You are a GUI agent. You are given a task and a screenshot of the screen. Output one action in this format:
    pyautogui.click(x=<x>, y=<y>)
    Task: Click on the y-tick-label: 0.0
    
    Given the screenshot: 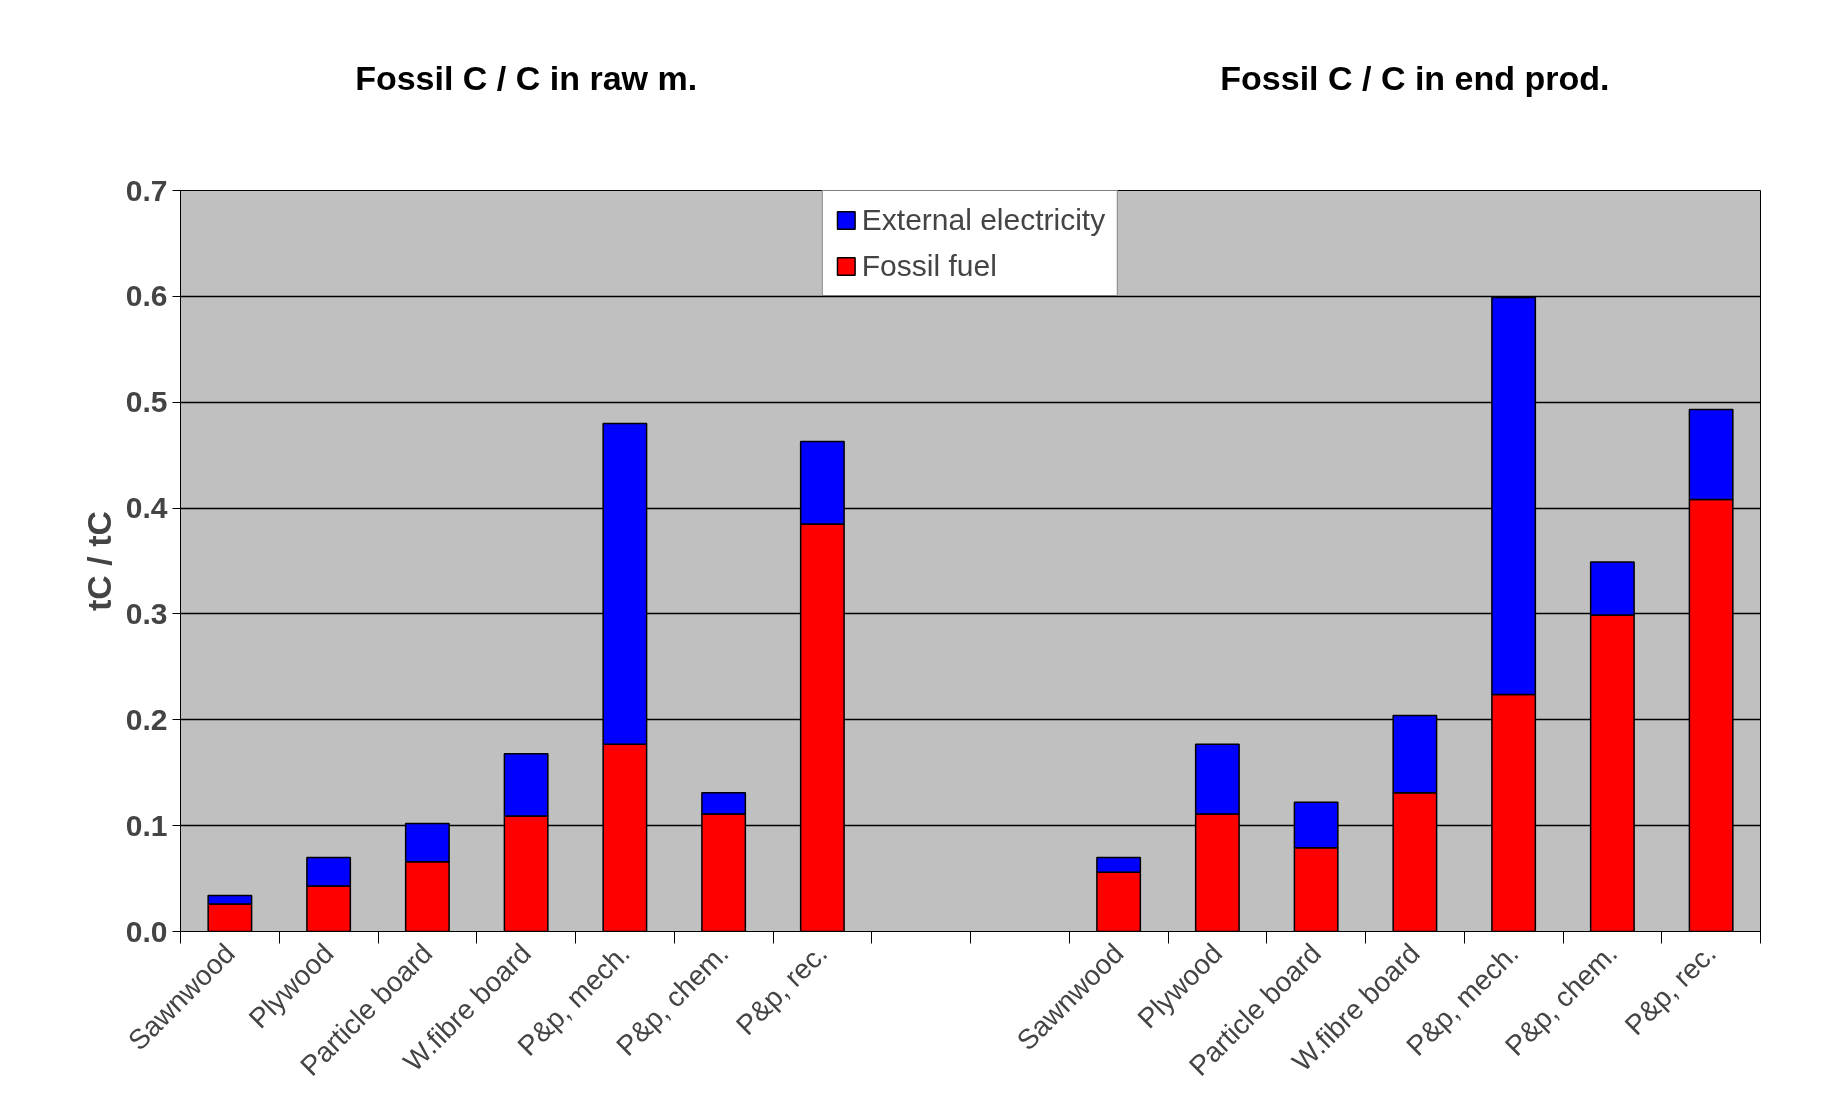 What is the action you would take?
    pyautogui.click(x=146, y=931)
    